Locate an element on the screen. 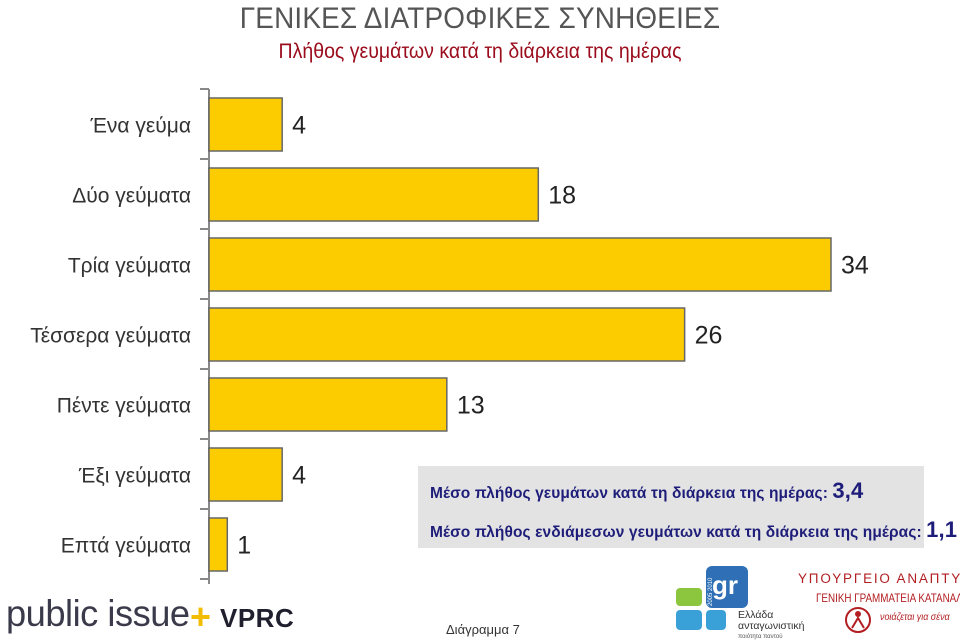 Image resolution: width=960 pixels, height=643 pixels. blue-block-small-icon is located at coordinates (716, 620).